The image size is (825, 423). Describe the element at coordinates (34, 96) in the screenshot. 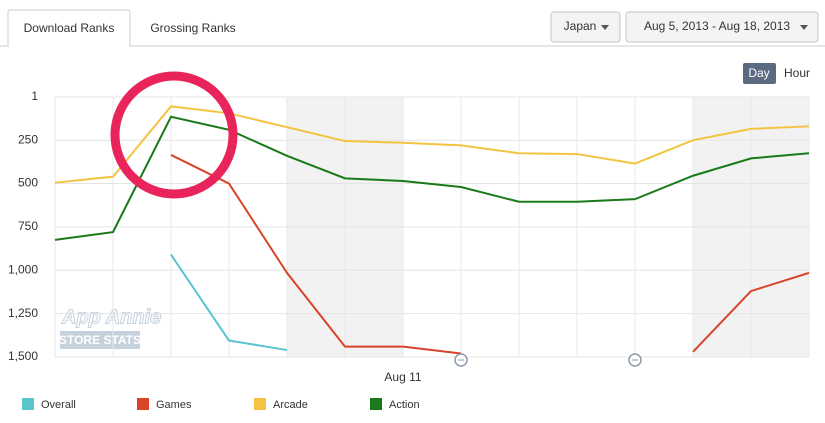

I see `y-tick-label: 1` at that location.